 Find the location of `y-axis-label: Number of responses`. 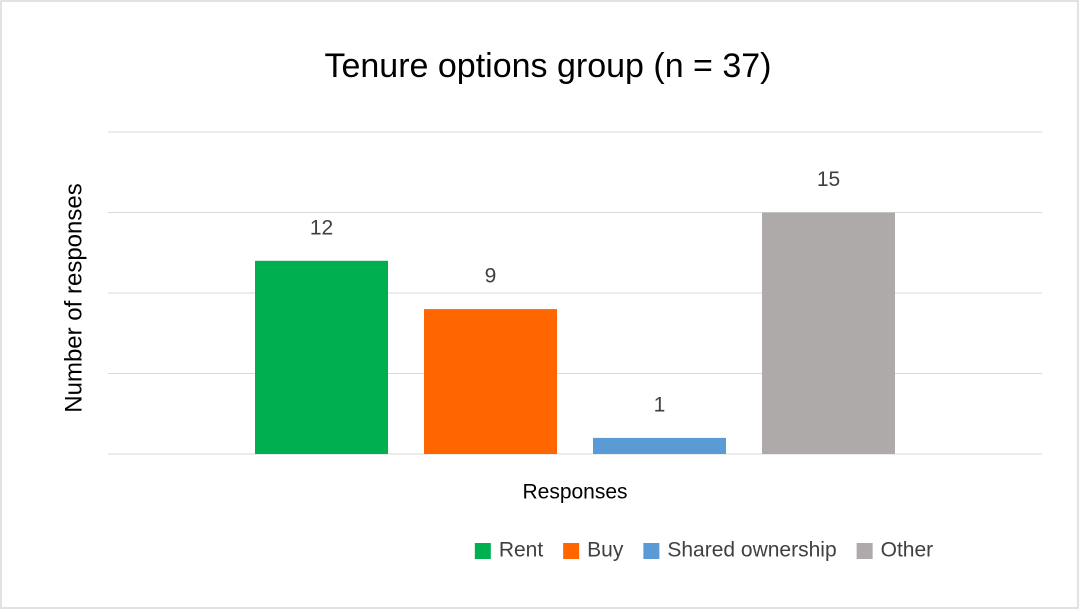

y-axis-label: Number of responses is located at coordinates (73, 297).